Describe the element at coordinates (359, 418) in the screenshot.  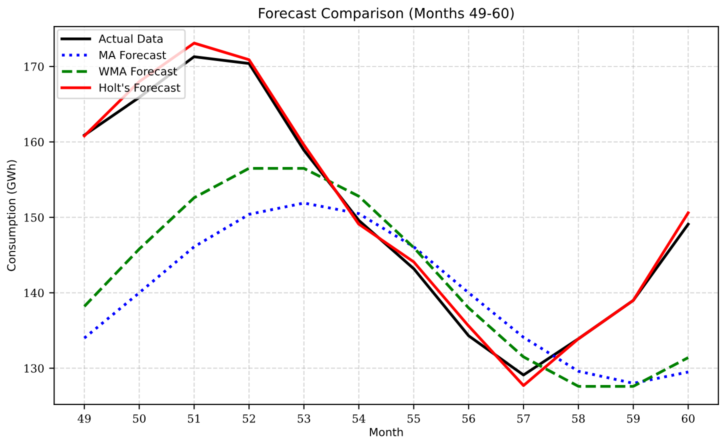
I see `x-tick-label: 54` at that location.